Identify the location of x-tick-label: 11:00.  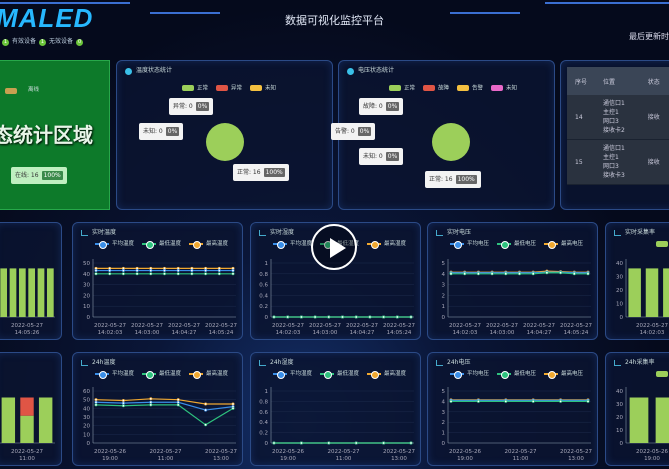
(521, 459).